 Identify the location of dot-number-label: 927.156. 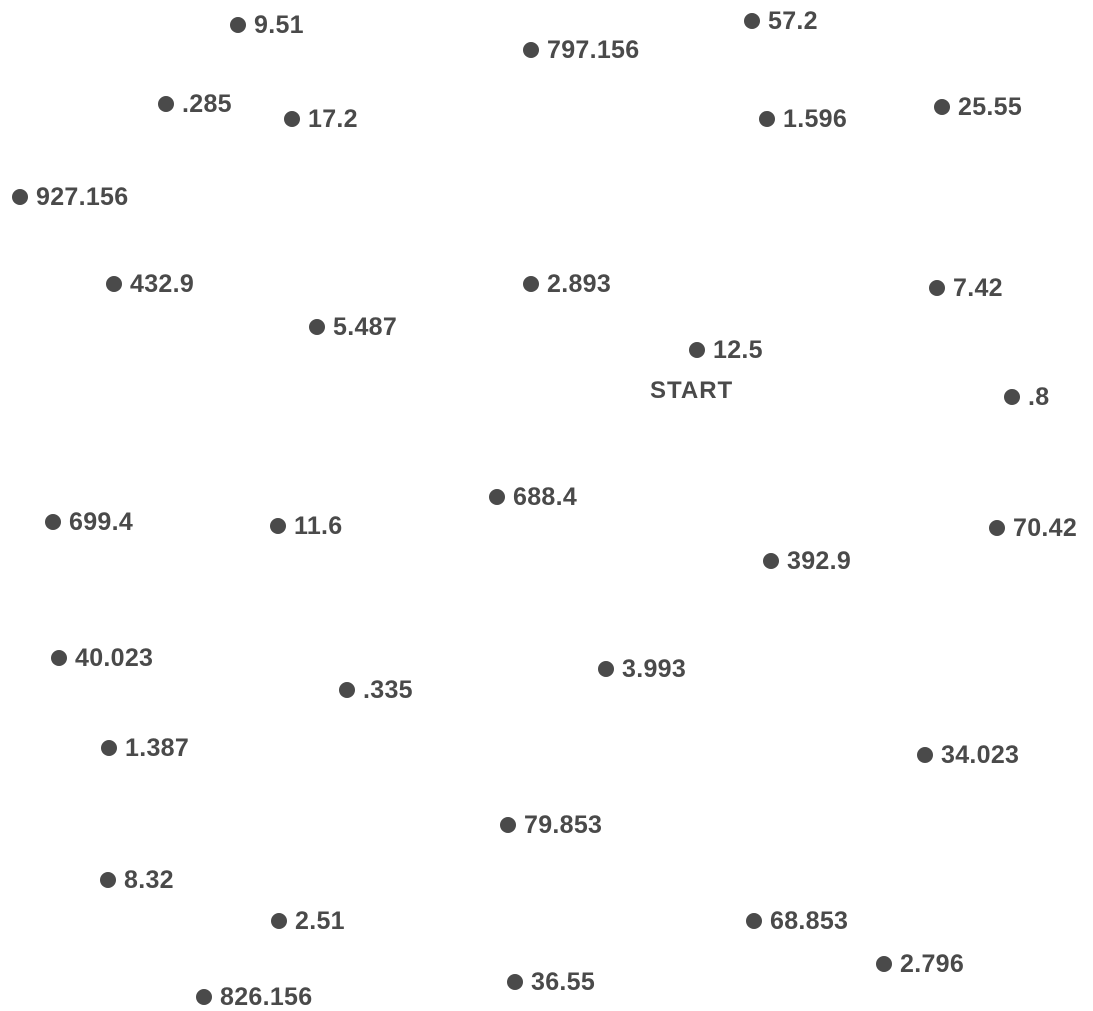
(82, 196).